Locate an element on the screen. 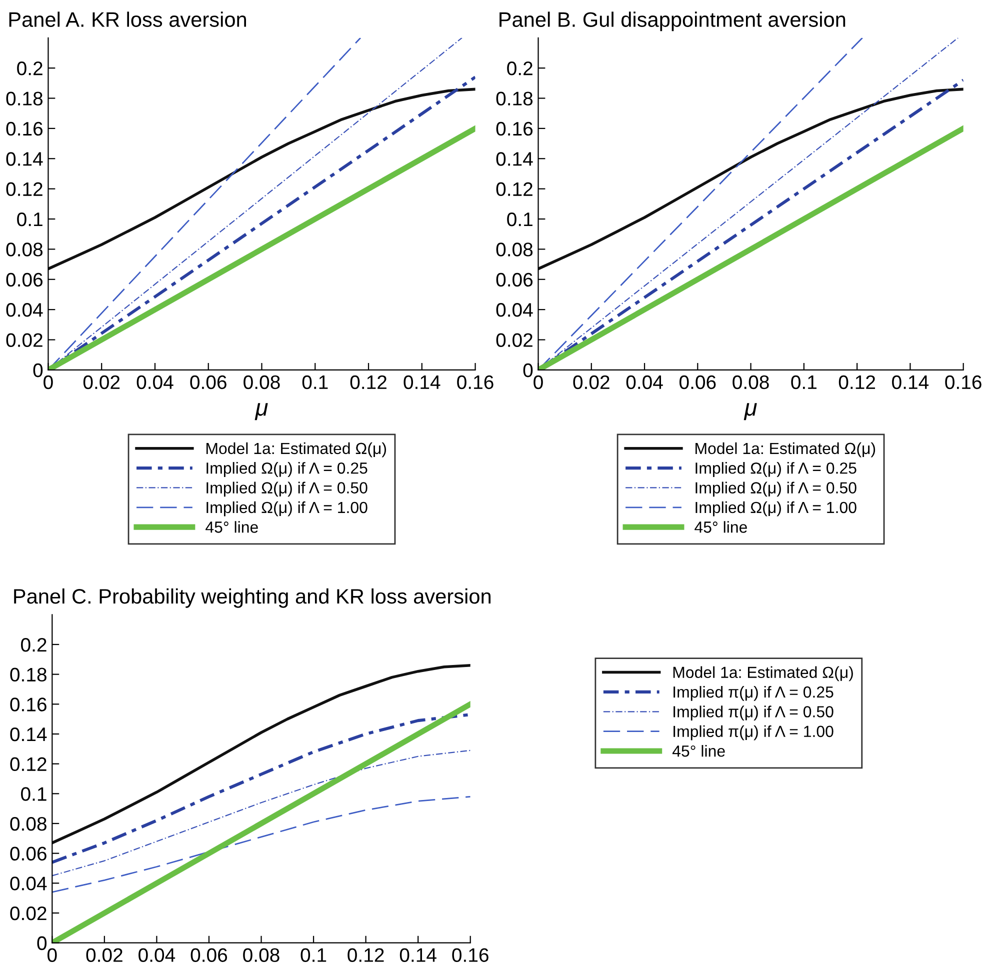 Image resolution: width=984 pixels, height=971 pixels. legend-label: Implied π(μ) if Λ = 0.25 is located at coordinates (754, 693).